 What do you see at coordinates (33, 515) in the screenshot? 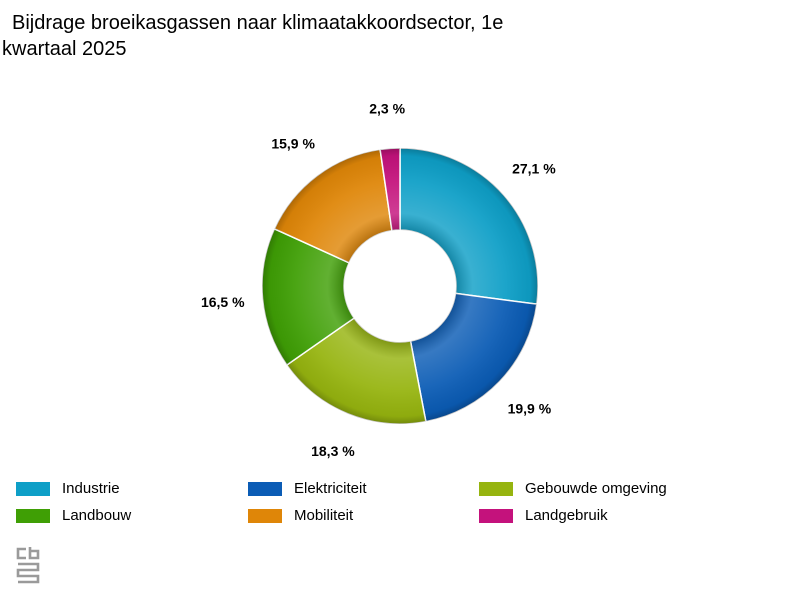
I see `legend-swatch-landbouw` at bounding box center [33, 515].